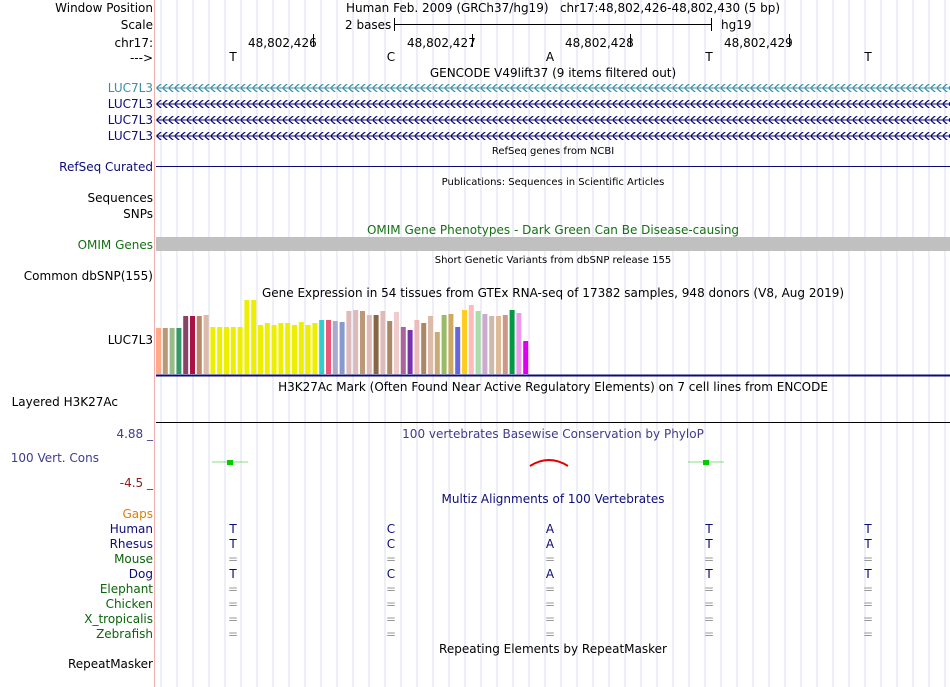 This screenshot has height=687, width=950. I want to click on refseq-gene-line, so click(553, 166).